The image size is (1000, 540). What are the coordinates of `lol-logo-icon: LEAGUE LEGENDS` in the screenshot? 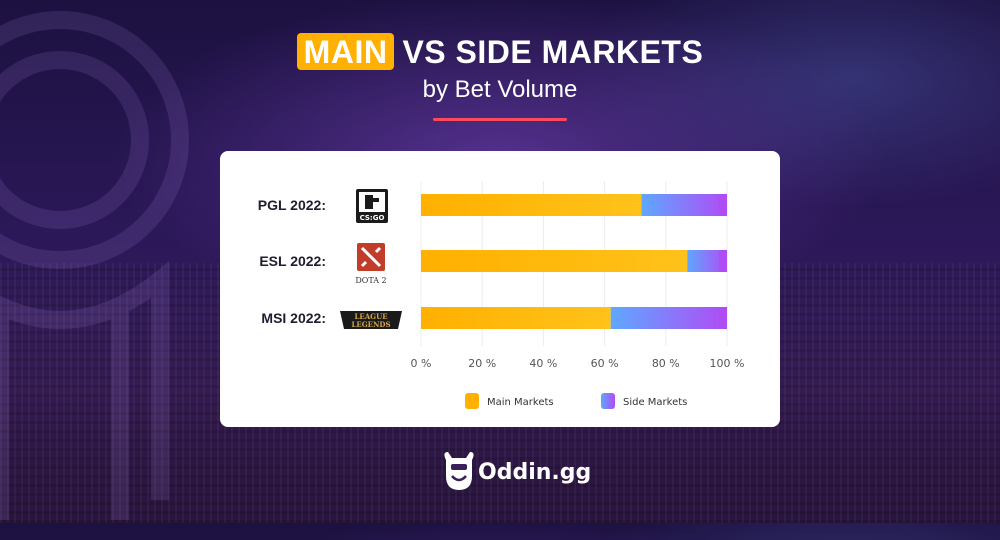 It's located at (371, 320).